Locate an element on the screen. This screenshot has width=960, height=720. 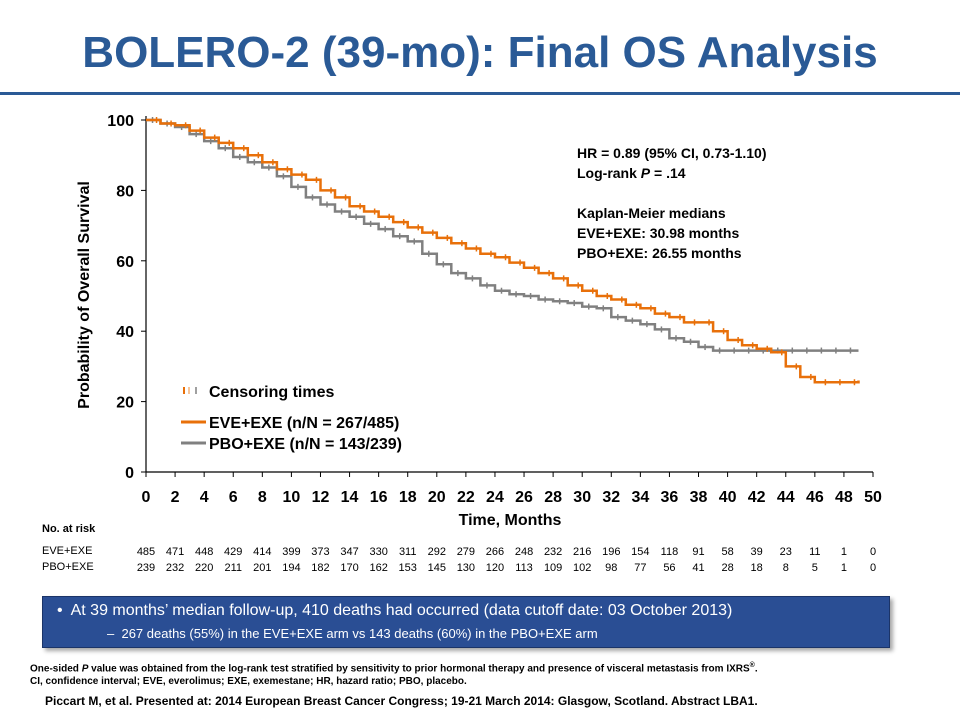
at-risk-count: 220 is located at coordinates (204, 568).